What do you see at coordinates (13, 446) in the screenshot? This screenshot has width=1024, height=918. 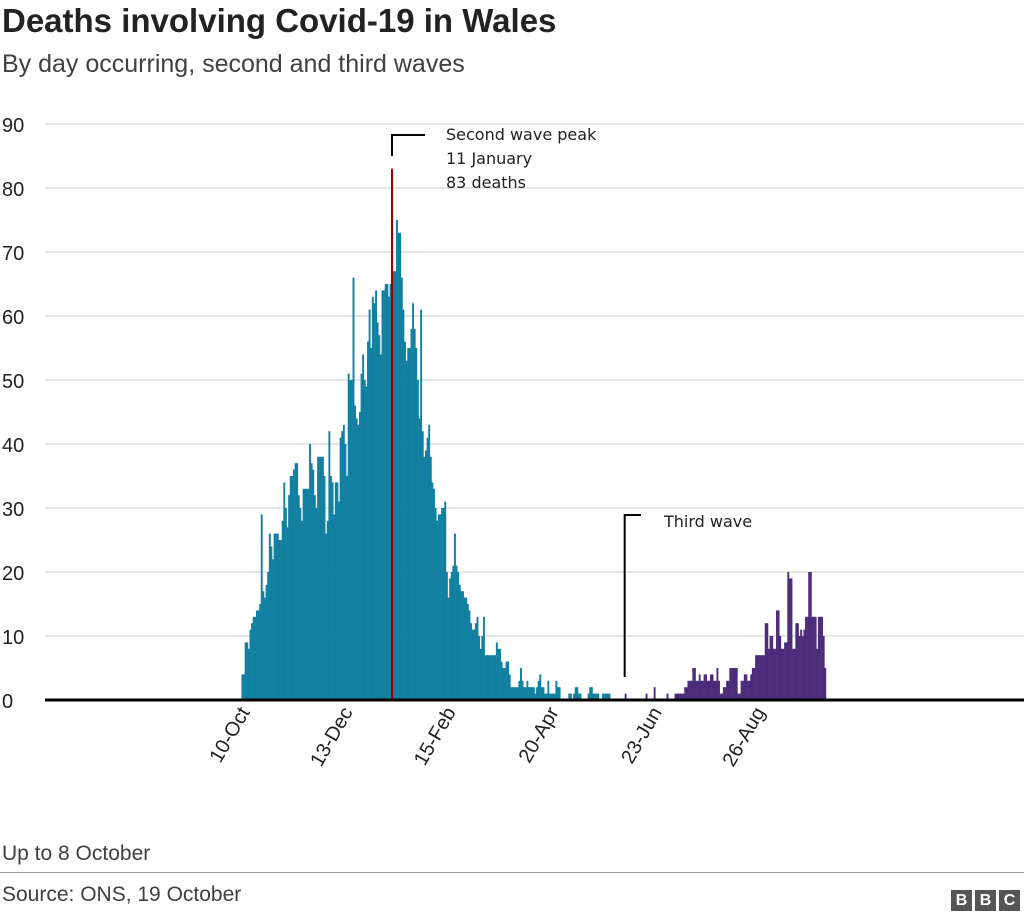 I see `y-tick-label: 40` at bounding box center [13, 446].